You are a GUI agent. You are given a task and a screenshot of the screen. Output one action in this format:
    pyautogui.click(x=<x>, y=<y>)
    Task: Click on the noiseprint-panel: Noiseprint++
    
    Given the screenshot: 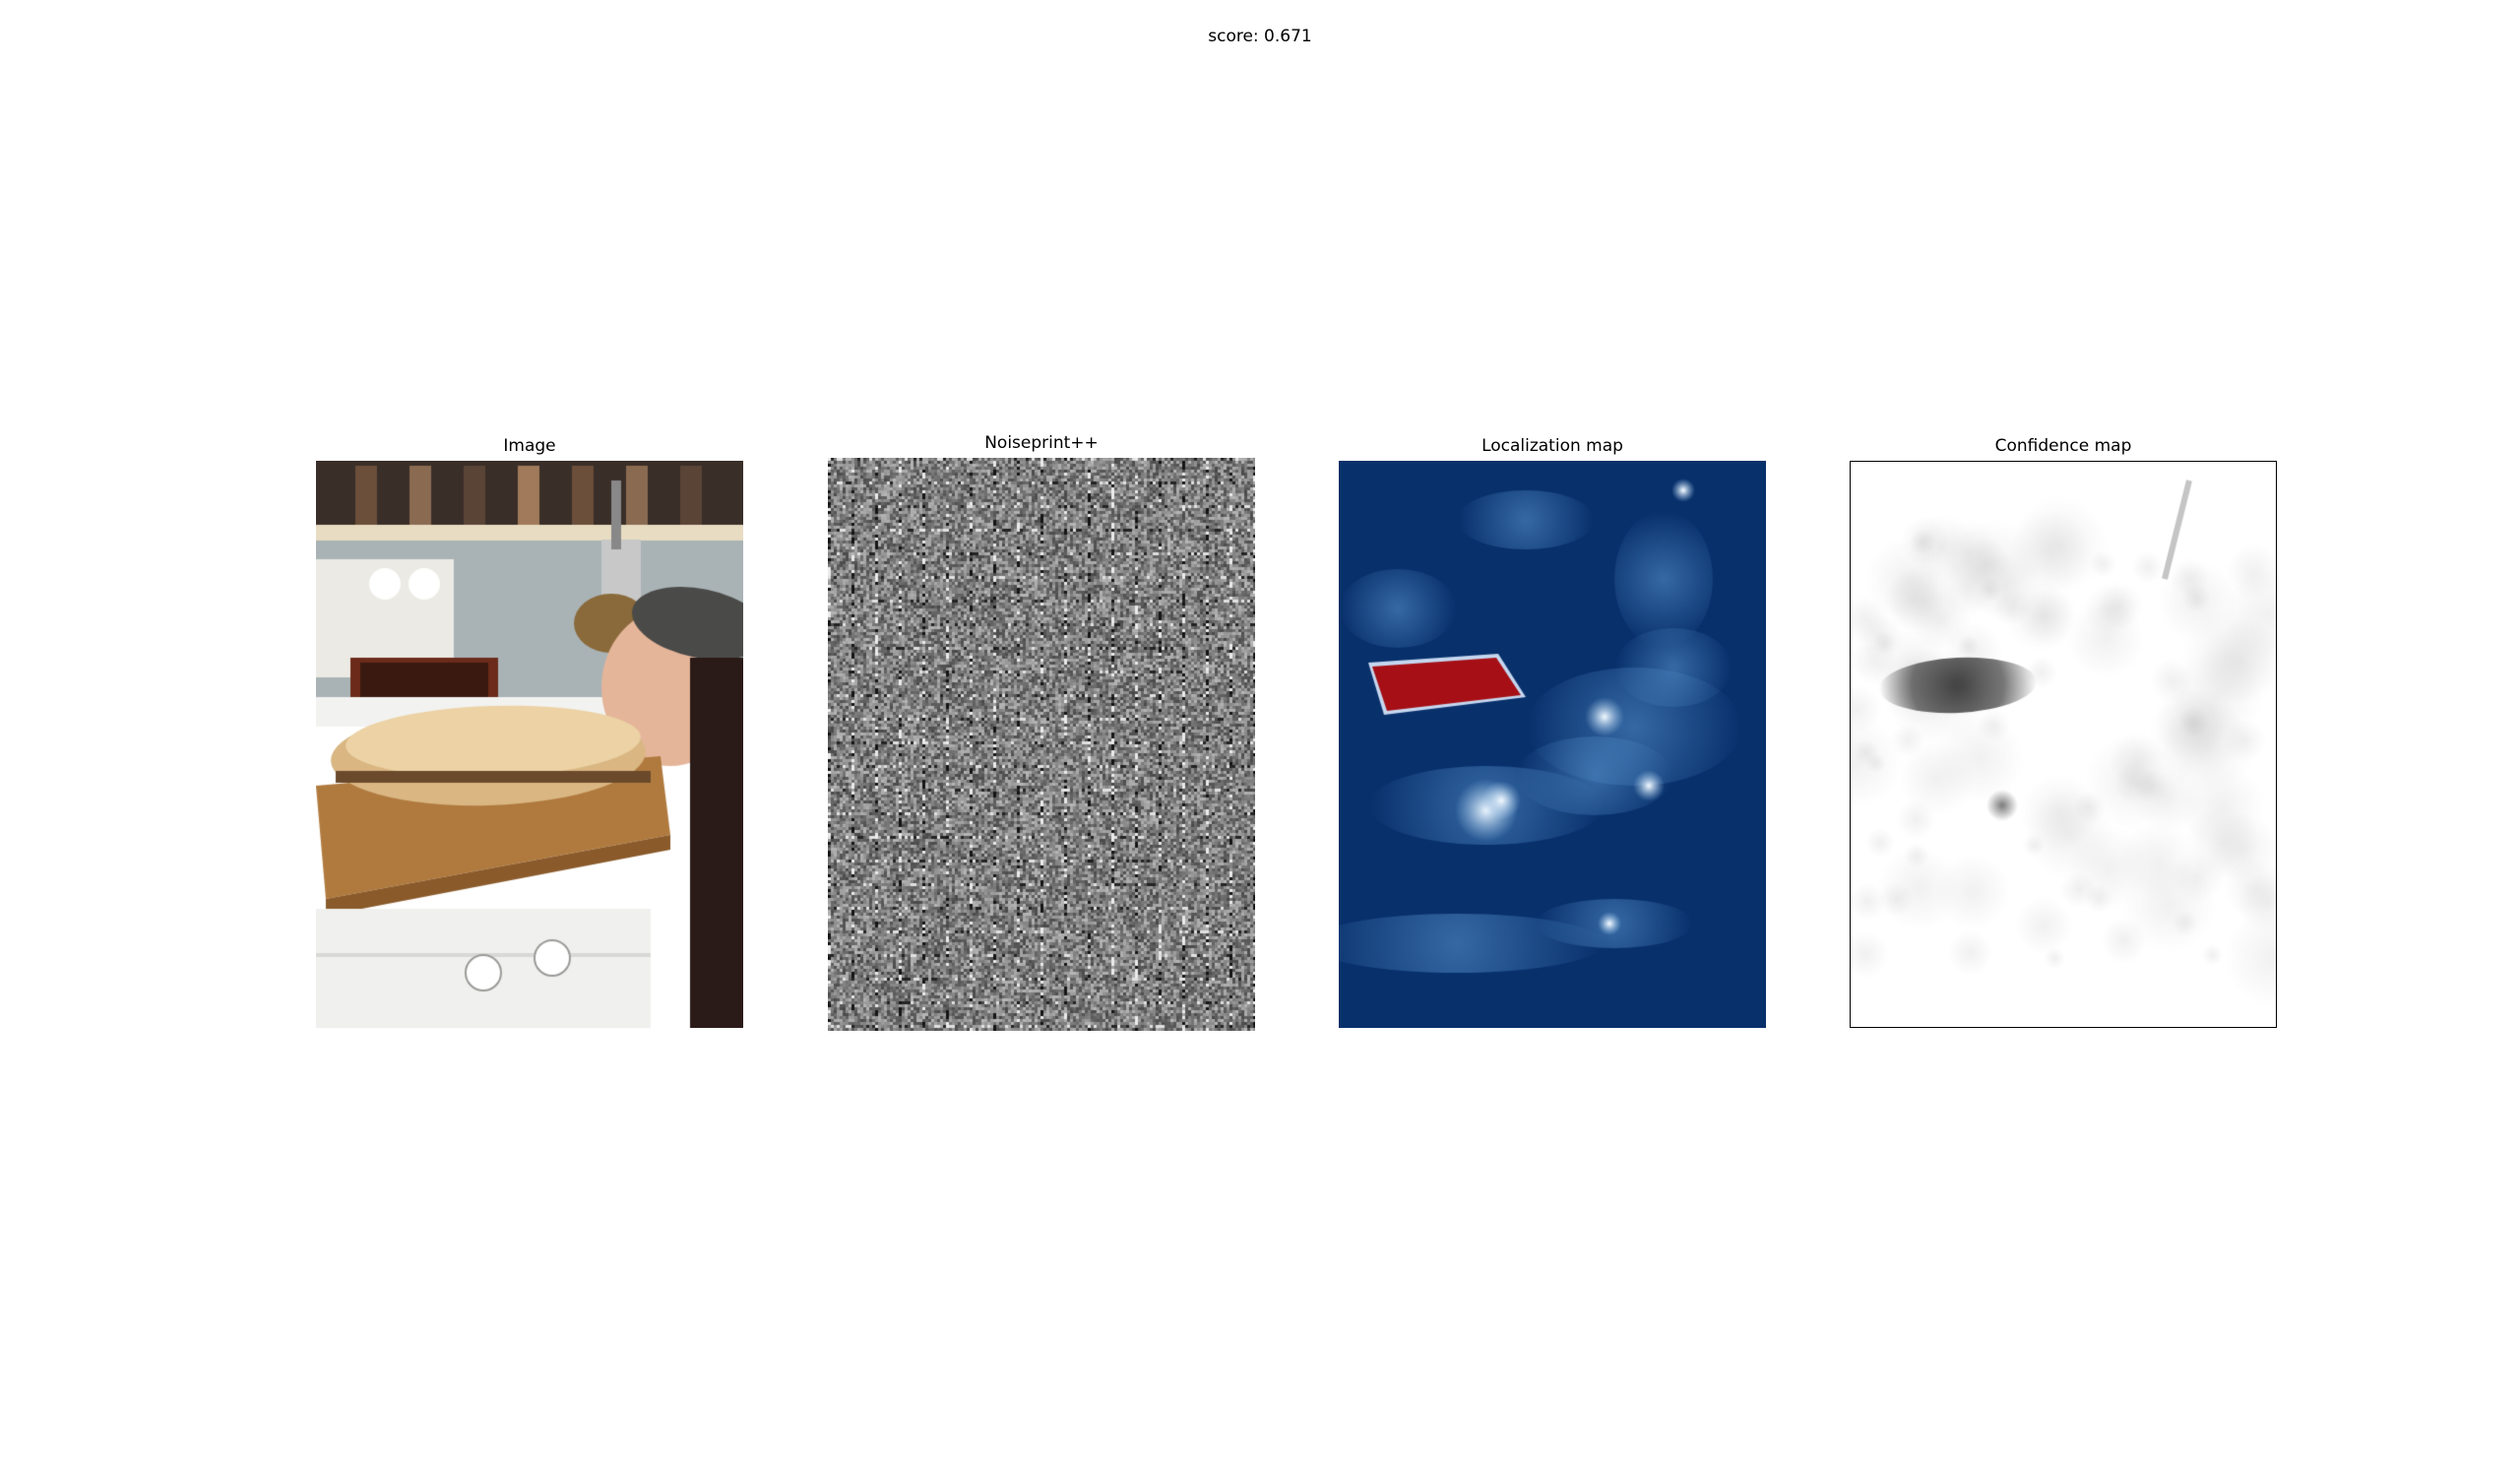 What is the action you would take?
    pyautogui.click(x=1041, y=733)
    